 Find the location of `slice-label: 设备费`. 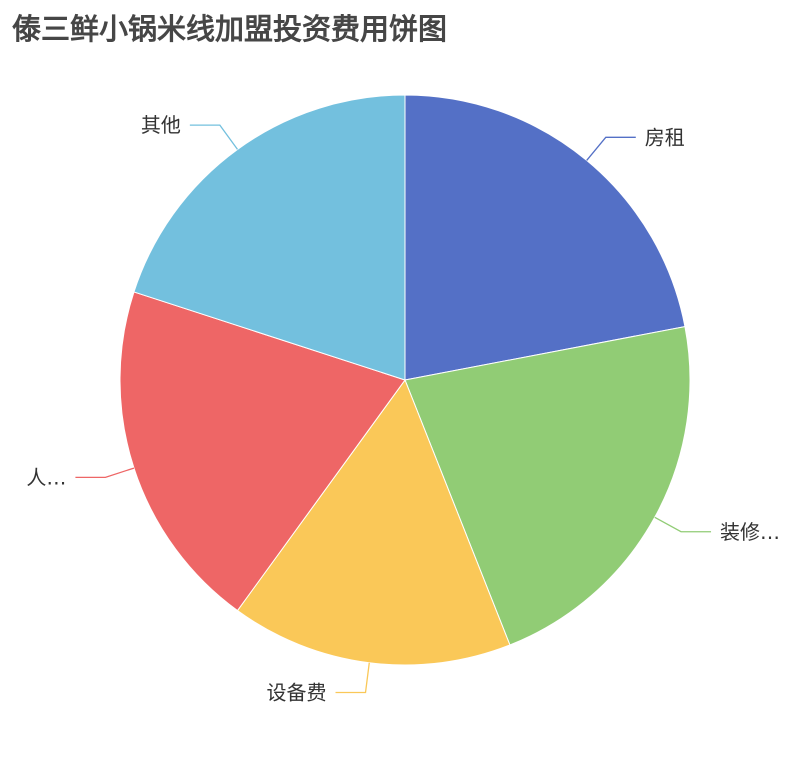

slice-label: 设备费 is located at coordinates (297, 693).